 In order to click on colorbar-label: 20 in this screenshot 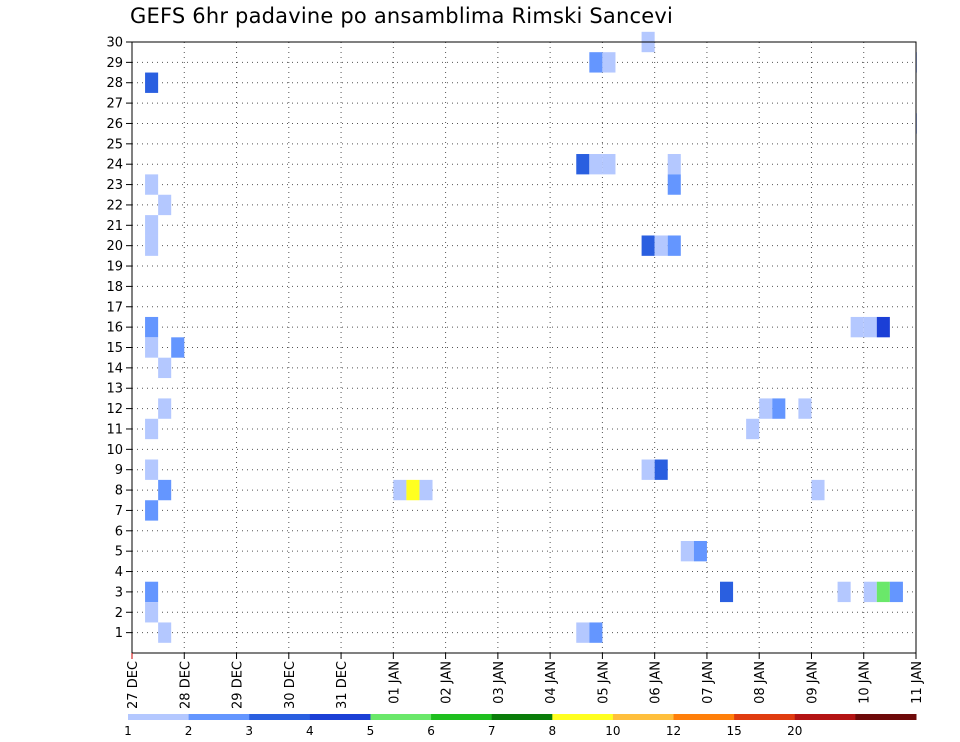, I will do `click(794, 731)`.